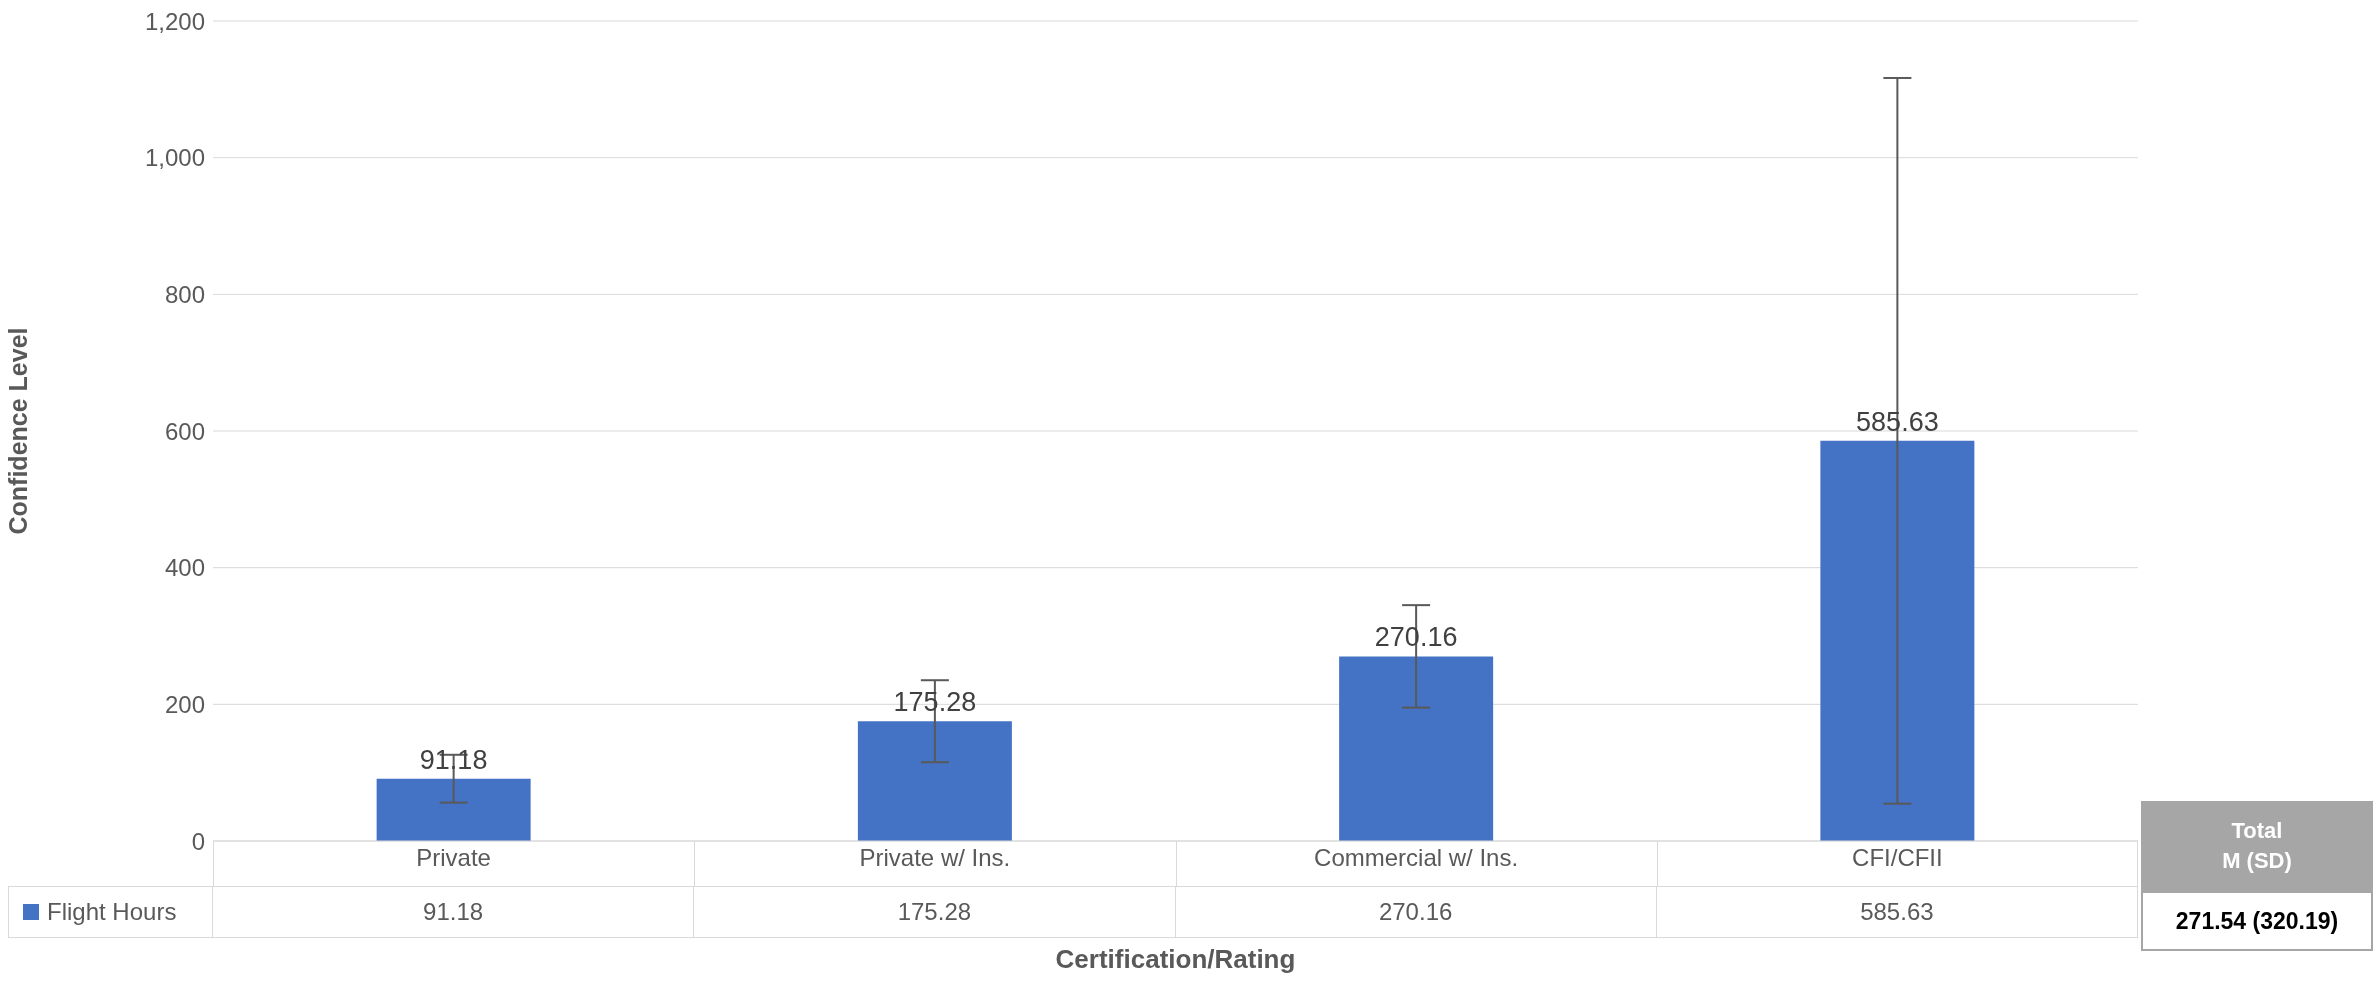  I want to click on x-tick-label: CFI/CFII, so click(1897, 858).